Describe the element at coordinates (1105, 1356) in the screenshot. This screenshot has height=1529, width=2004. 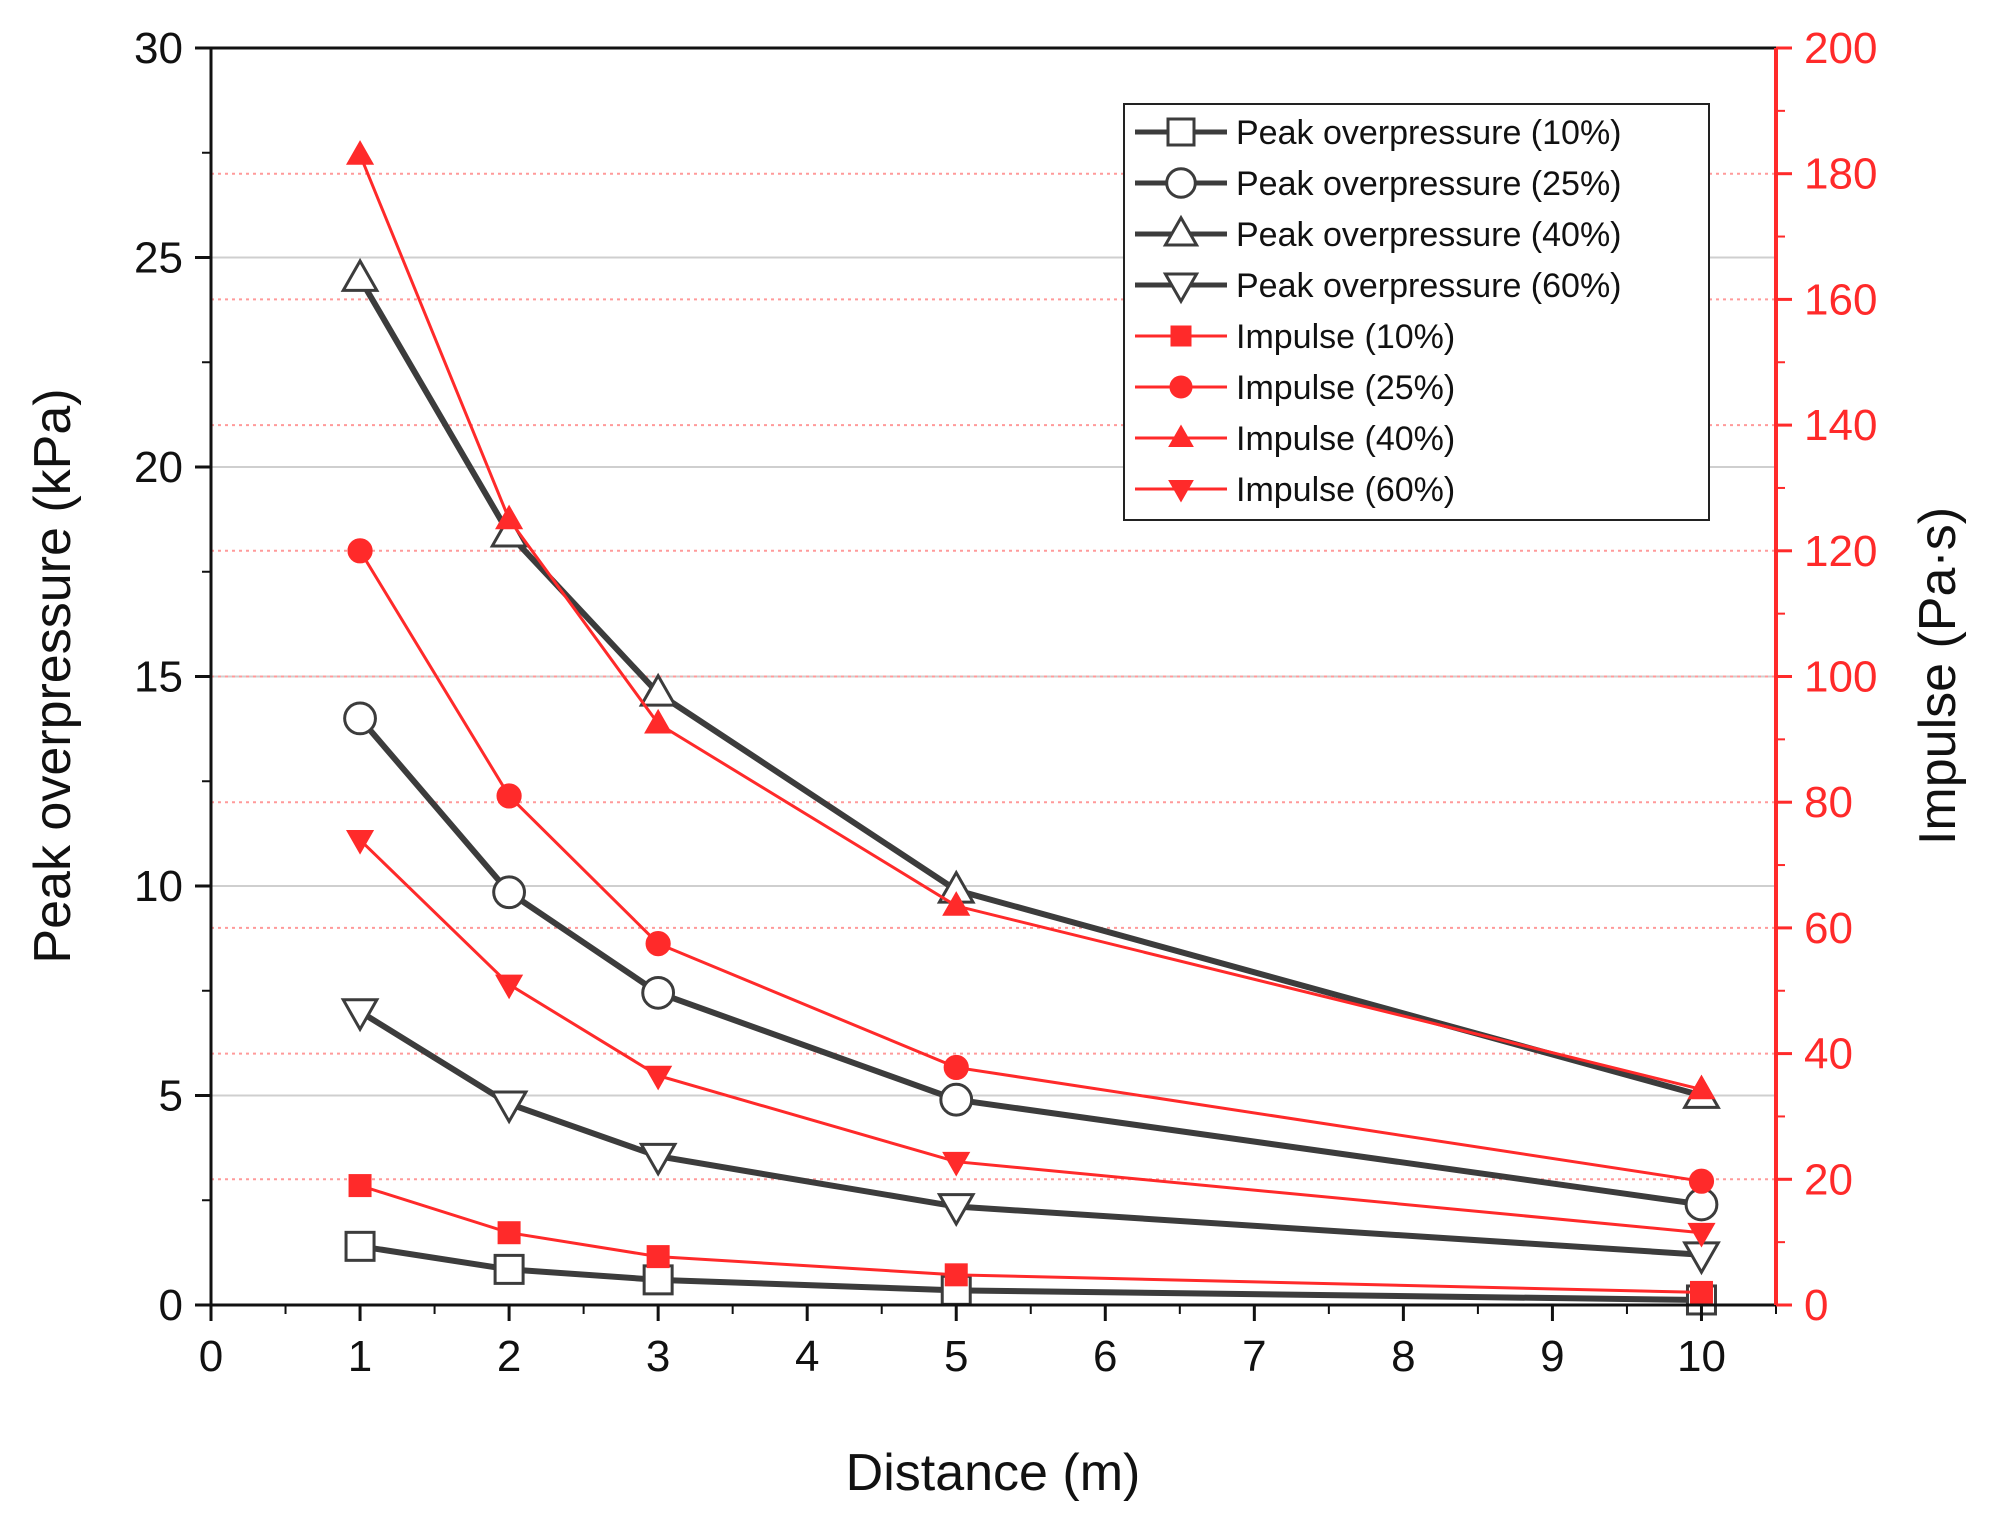
I see `x-tick-label: 6` at that location.